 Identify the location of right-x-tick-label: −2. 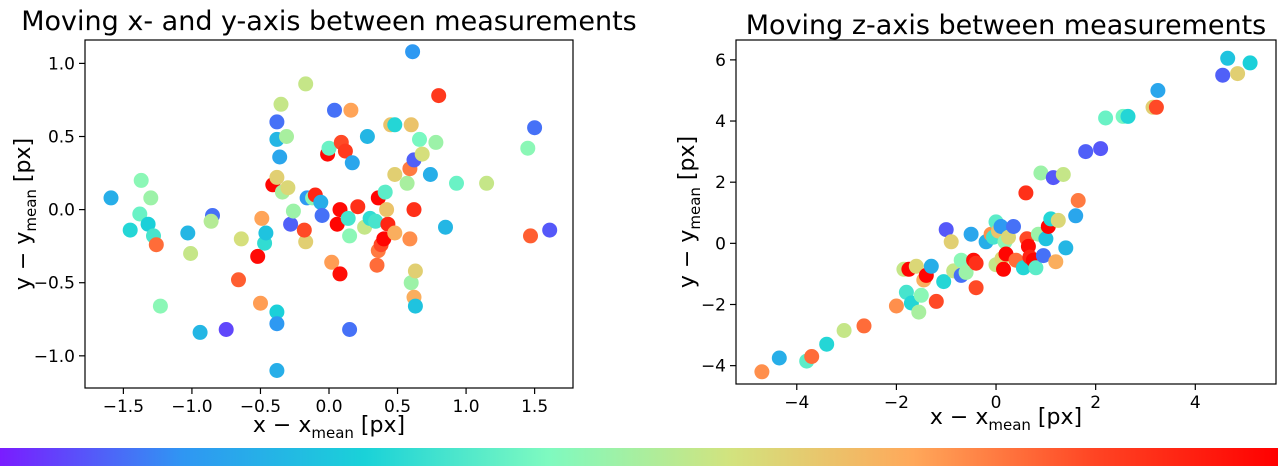
(896, 403).